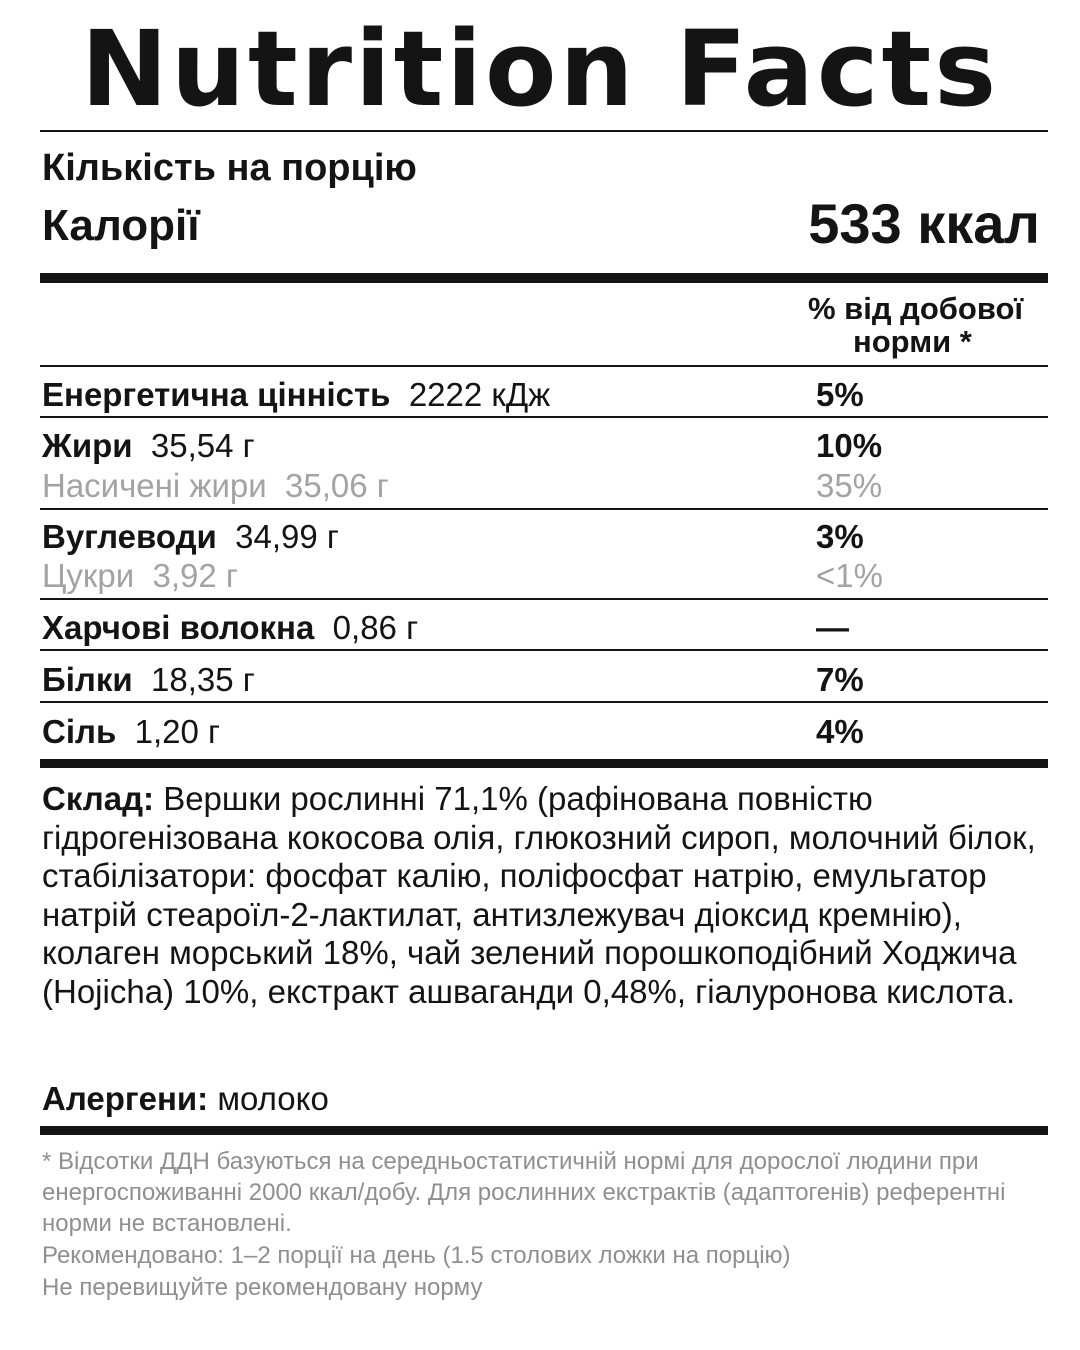 The height and width of the screenshot is (1350, 1080). I want to click on allergens: Алергени: молоко, so click(185, 1099).